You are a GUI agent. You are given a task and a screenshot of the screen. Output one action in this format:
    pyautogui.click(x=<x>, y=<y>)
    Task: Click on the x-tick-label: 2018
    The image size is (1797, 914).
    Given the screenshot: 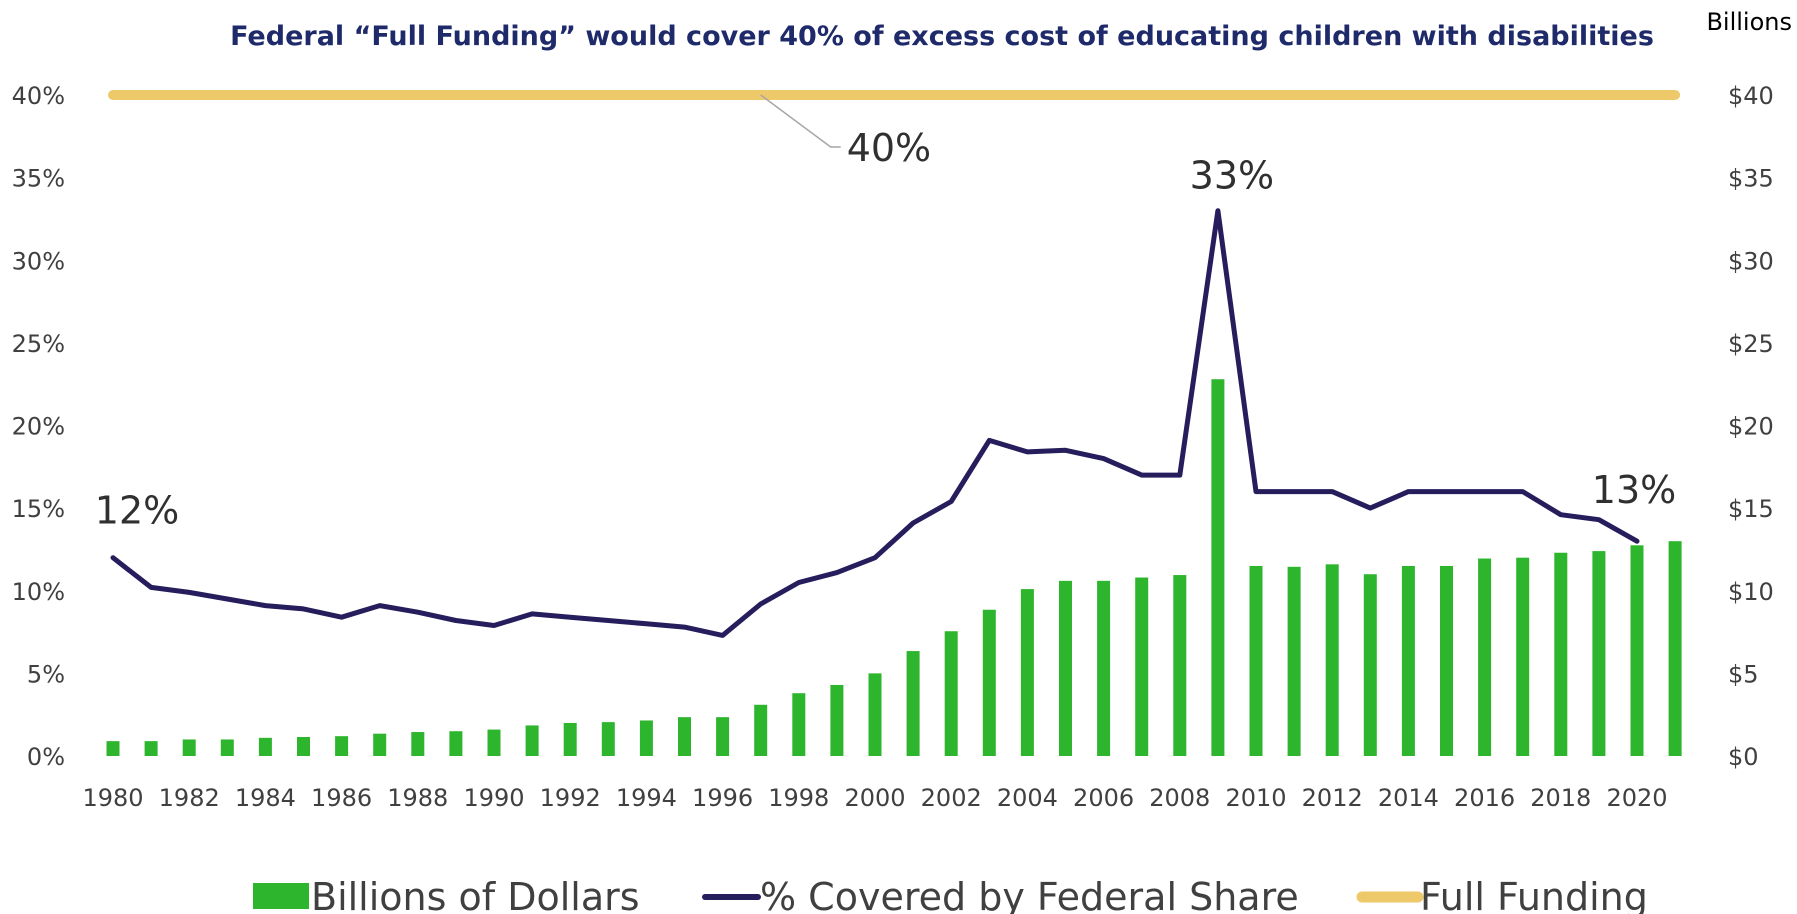 What is the action you would take?
    pyautogui.click(x=1560, y=798)
    